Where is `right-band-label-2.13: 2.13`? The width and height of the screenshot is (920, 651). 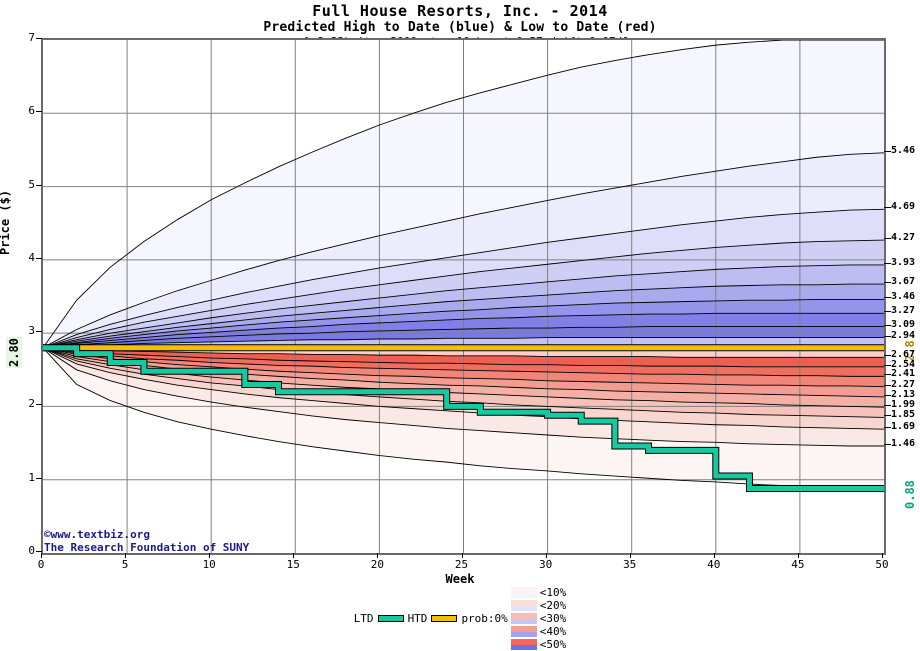
right-band-label-2.13: 2.13 is located at coordinates (903, 394).